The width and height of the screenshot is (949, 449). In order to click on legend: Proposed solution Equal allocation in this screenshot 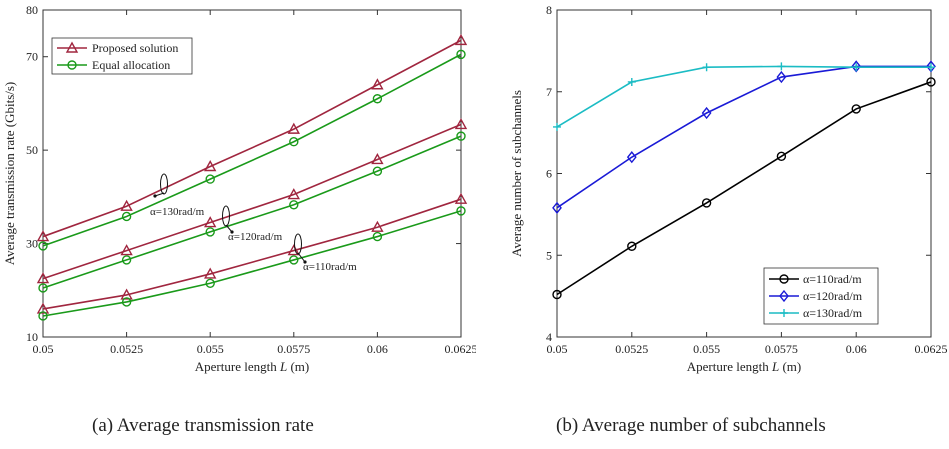, I will do `click(122, 56)`.